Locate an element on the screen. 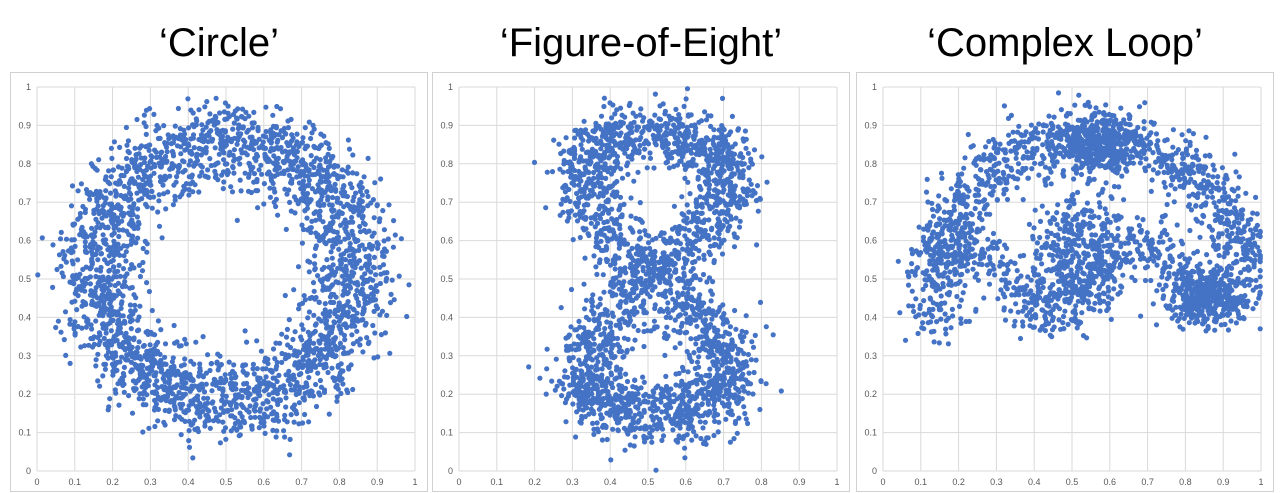 Image resolution: width=1280 pixels, height=493 pixels. x-tick-label: 0.9 is located at coordinates (799, 482).